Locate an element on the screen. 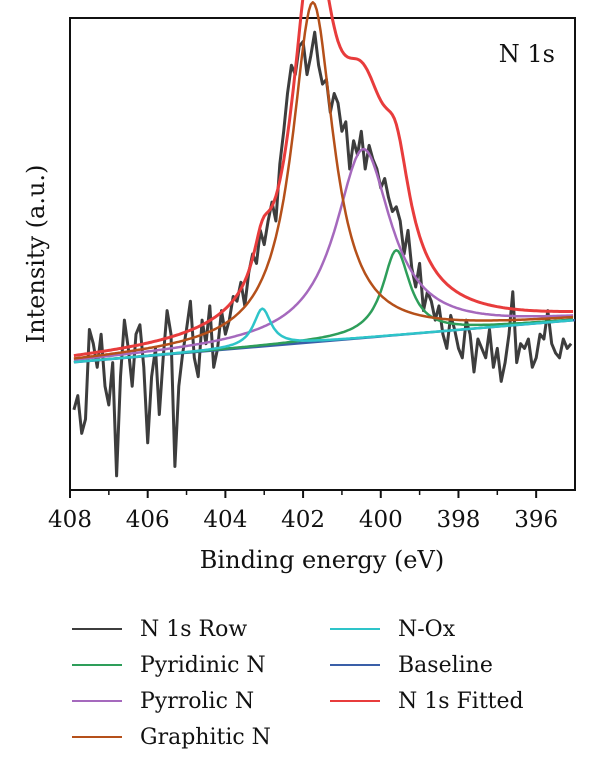 The height and width of the screenshot is (780, 600). x-axis-ticks: 408 406 404 402 400 398 396 is located at coordinates (303, 511).